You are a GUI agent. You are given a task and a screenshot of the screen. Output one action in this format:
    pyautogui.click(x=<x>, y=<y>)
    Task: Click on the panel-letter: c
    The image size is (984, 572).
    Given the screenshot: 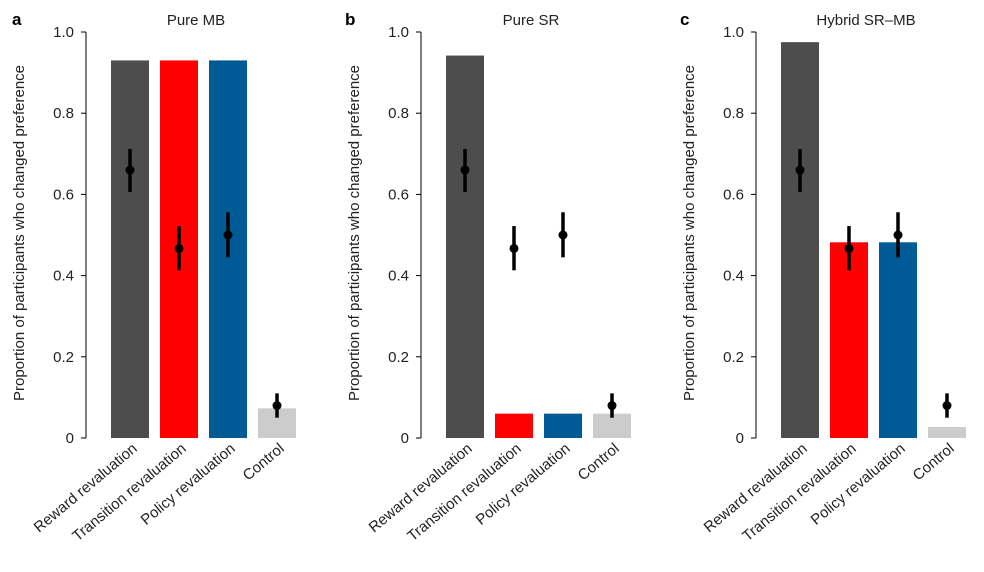 What is the action you would take?
    pyautogui.click(x=684, y=19)
    